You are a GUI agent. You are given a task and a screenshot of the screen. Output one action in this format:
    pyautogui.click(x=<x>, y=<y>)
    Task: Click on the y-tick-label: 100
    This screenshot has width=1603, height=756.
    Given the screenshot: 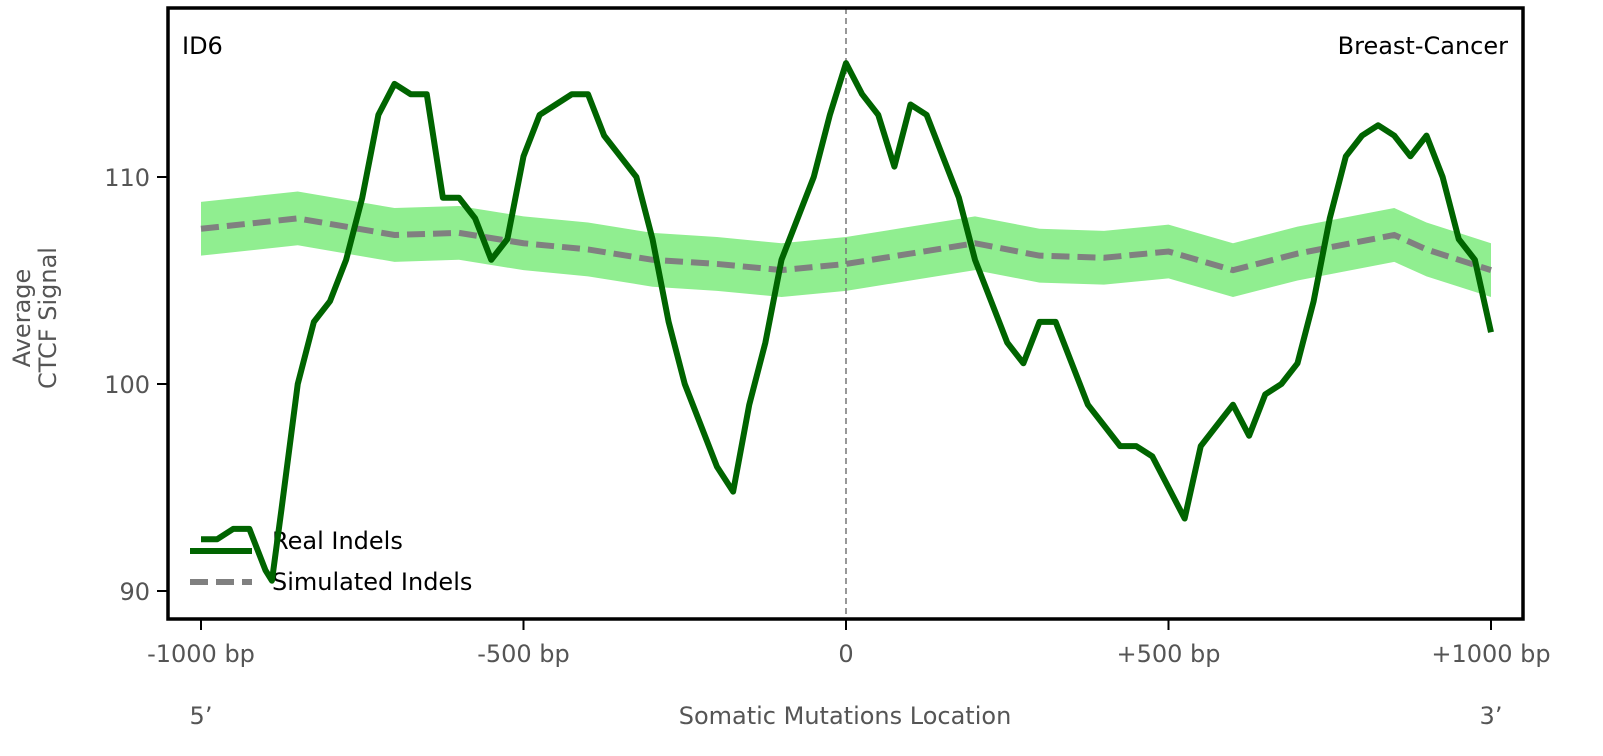 What is the action you would take?
    pyautogui.click(x=127, y=385)
    